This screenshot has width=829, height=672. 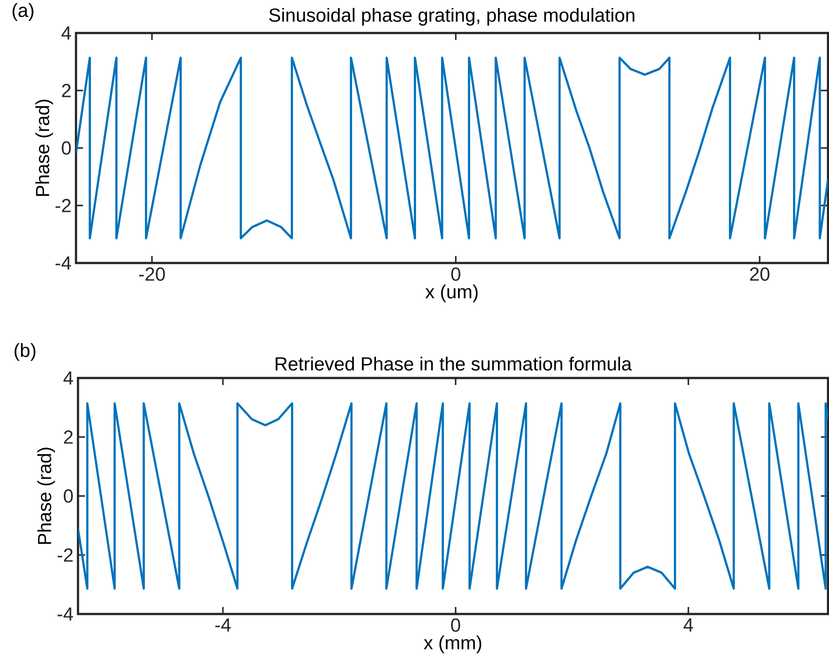 I want to click on chart-title: Sinusoidal phase grating, phase modulation, so click(x=451, y=17).